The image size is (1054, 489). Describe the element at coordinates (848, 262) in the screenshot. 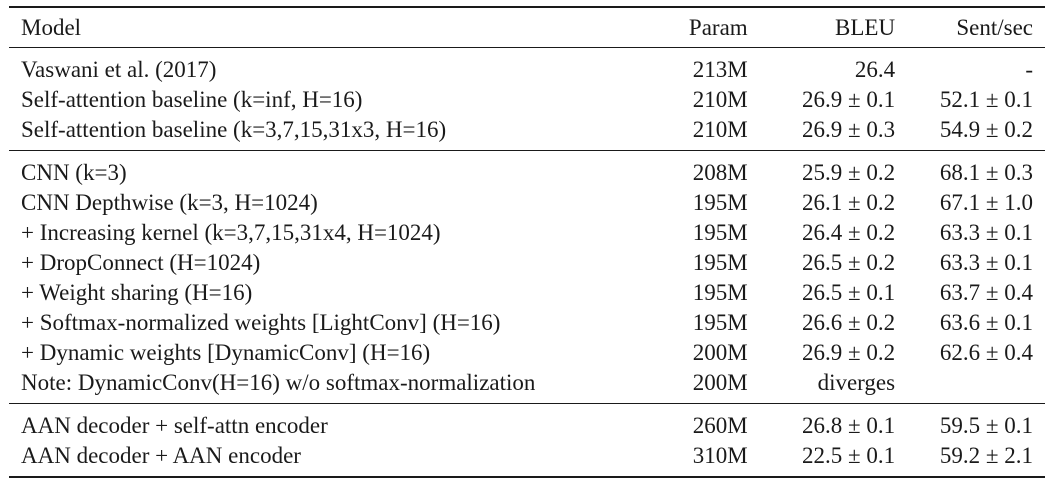

I see `cell-bleu: 26.5 ± 0.2` at that location.